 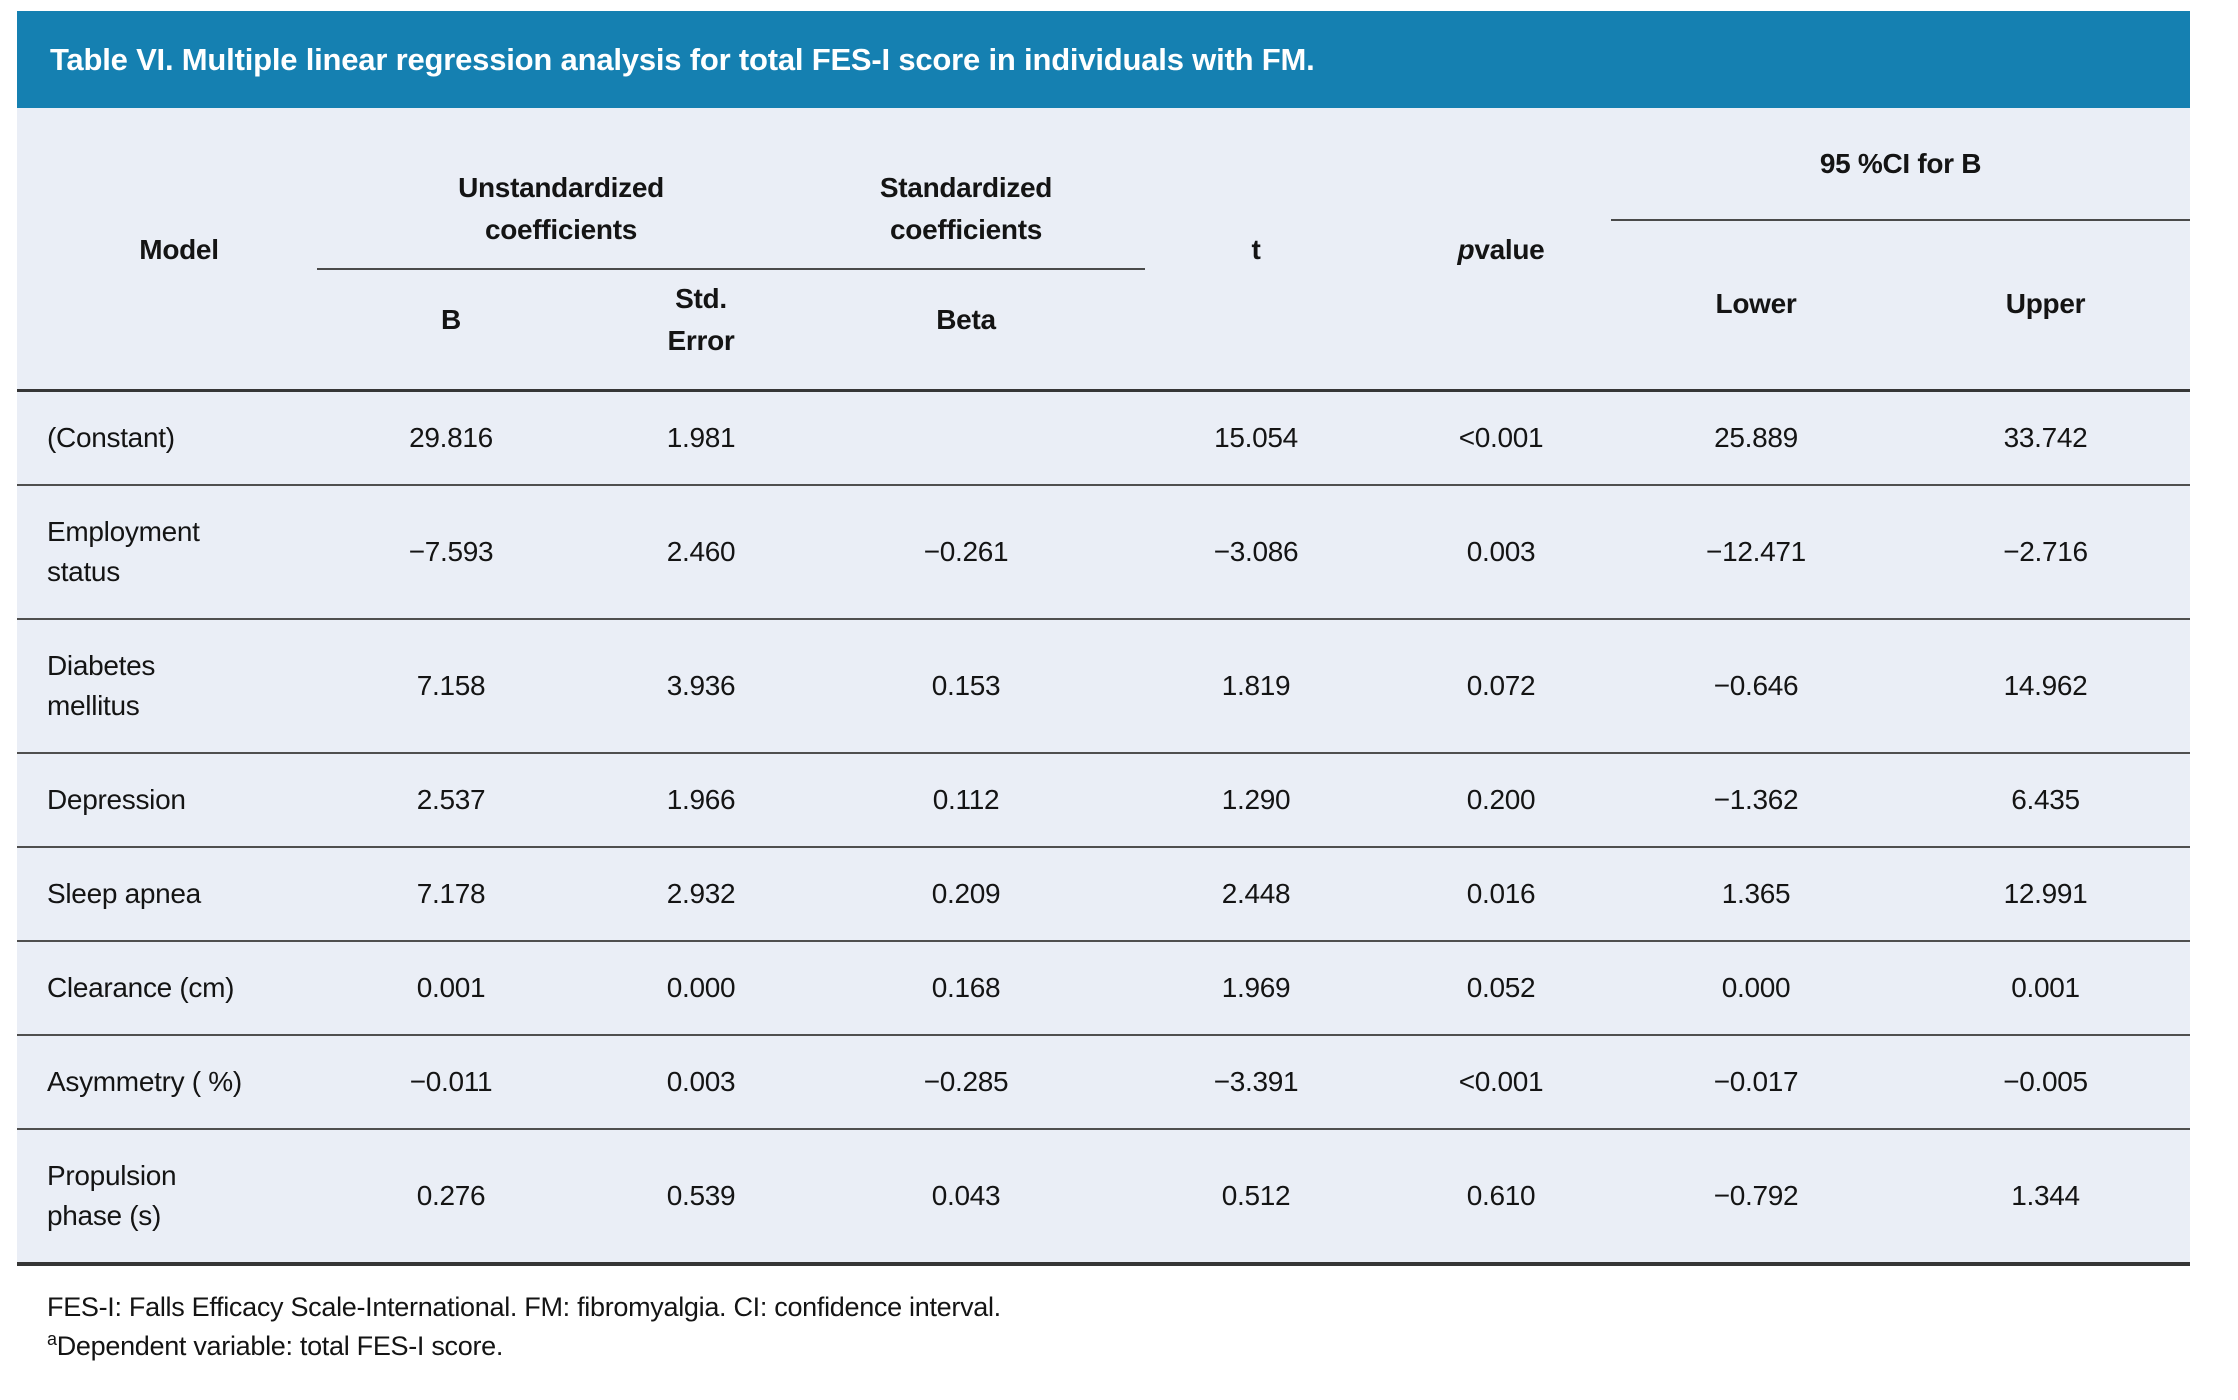 I want to click on column-header-beta: Beta, so click(x=966, y=319).